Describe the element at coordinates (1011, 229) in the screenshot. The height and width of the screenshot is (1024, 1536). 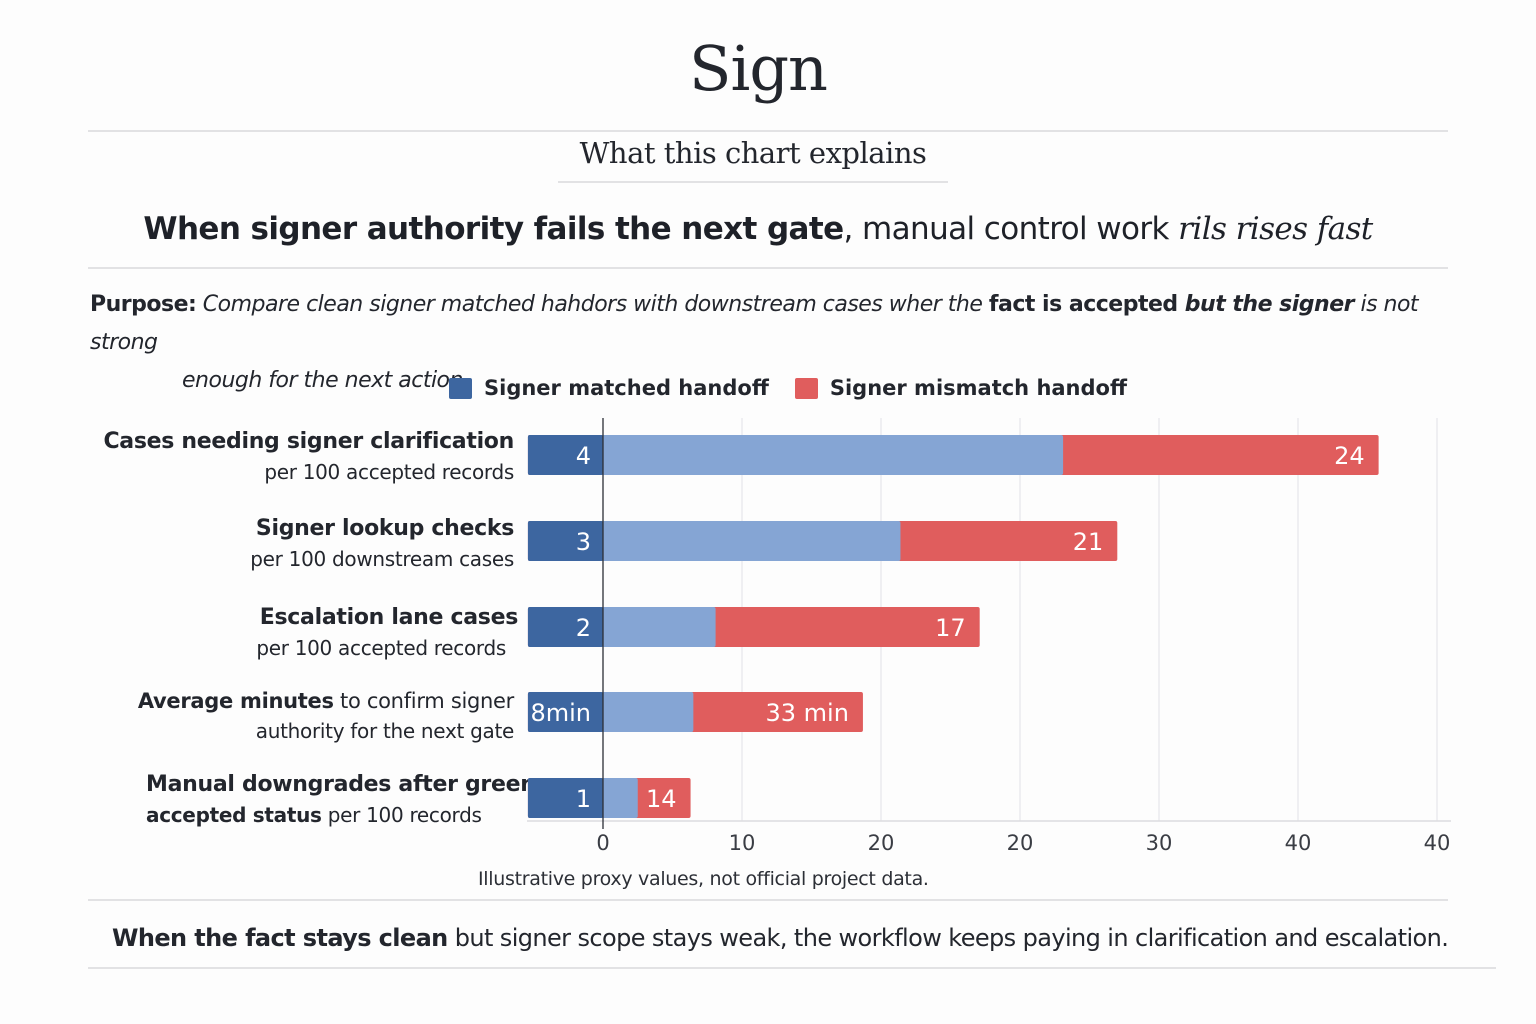
I see `headline-regular: , manual control work` at that location.